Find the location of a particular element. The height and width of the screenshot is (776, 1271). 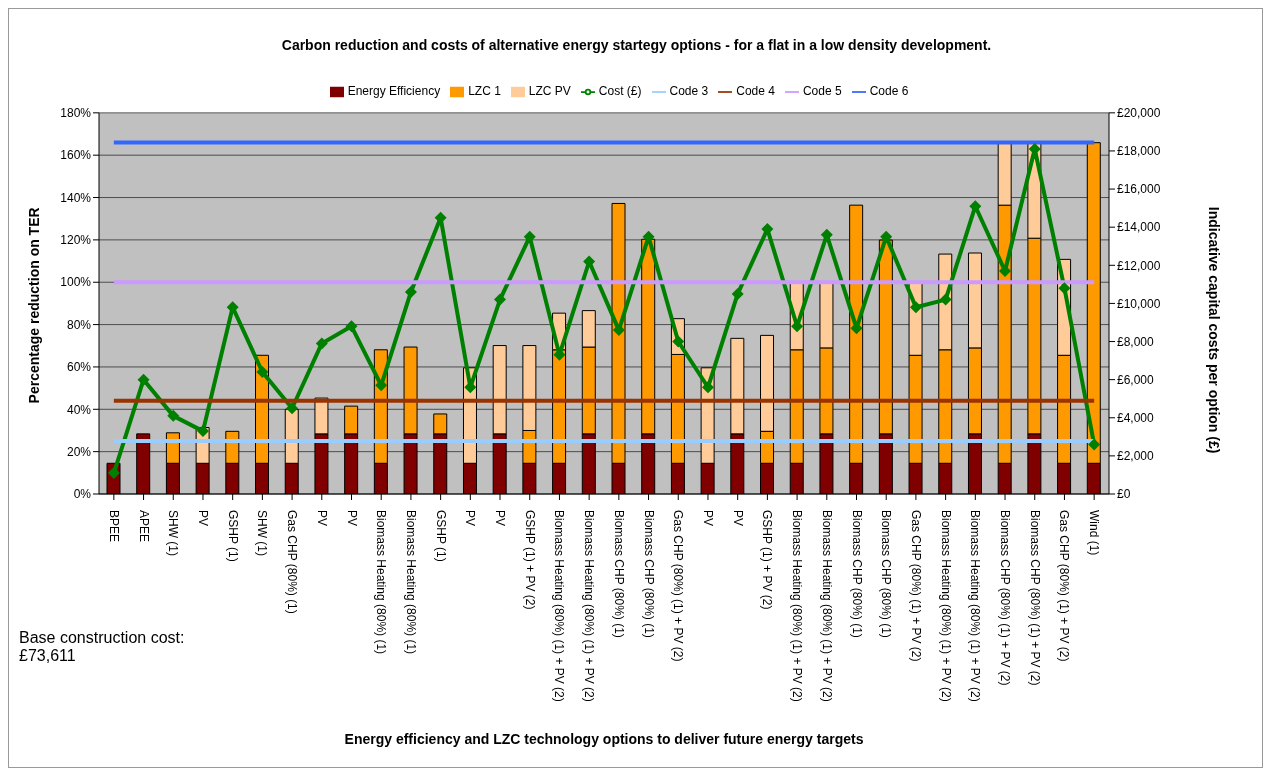

y2-tick-label: £4,000 is located at coordinates (1136, 418).